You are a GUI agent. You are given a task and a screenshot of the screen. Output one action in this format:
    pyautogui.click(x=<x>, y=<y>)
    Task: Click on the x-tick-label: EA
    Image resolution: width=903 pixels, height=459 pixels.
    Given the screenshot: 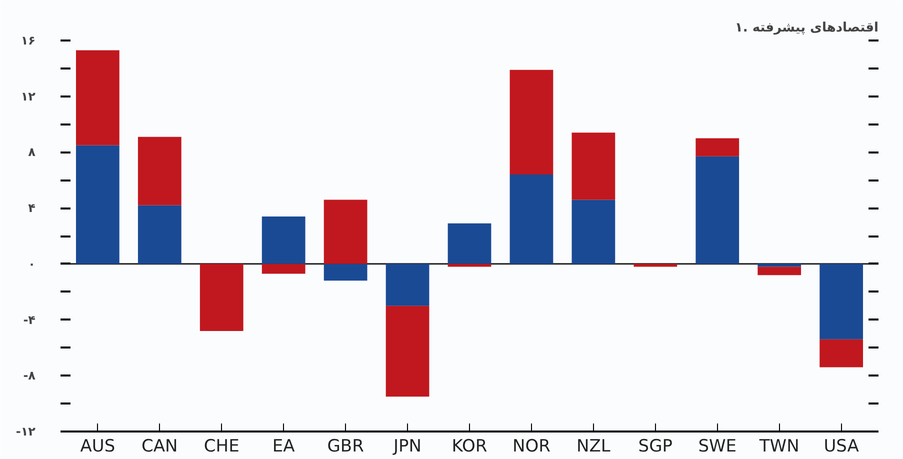 What is the action you would take?
    pyautogui.click(x=284, y=446)
    